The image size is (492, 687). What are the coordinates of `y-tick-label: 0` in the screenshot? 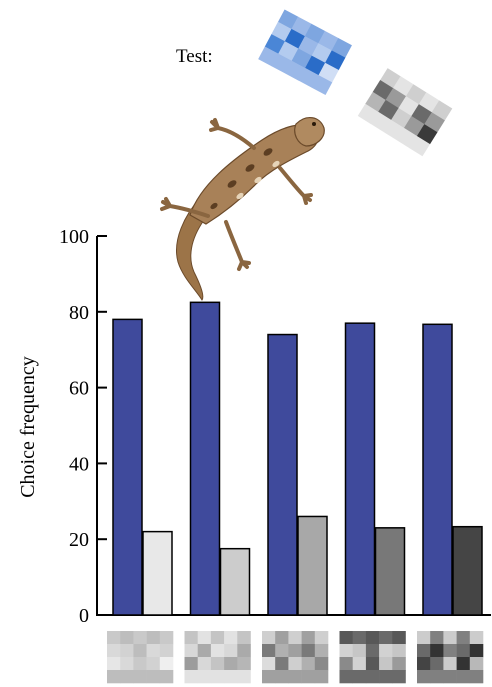 It's located at (84, 616).